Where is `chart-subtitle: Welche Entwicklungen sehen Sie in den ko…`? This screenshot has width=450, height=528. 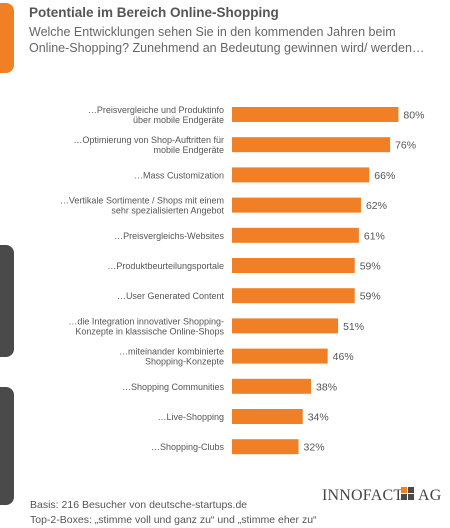 chart-subtitle: Welche Entwicklungen sehen Sie in den ko… is located at coordinates (227, 40).